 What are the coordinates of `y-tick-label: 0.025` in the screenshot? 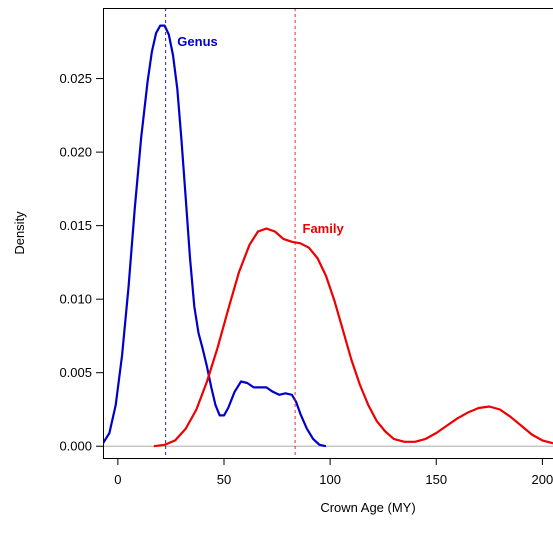 It's located at (75, 78).